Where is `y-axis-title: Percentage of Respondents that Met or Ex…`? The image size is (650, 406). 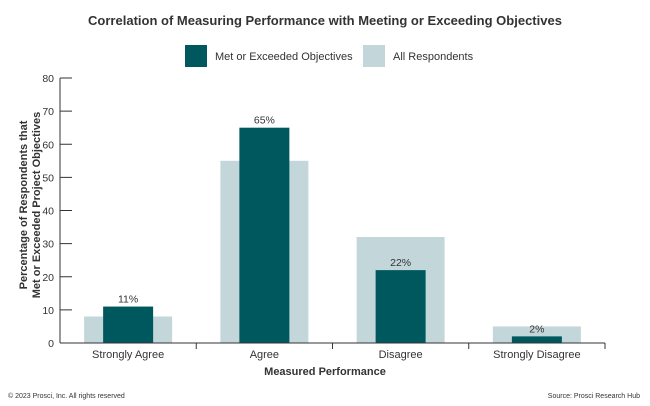
y-axis-title: Percentage of Respondents that Met or Ex… is located at coordinates (30, 205).